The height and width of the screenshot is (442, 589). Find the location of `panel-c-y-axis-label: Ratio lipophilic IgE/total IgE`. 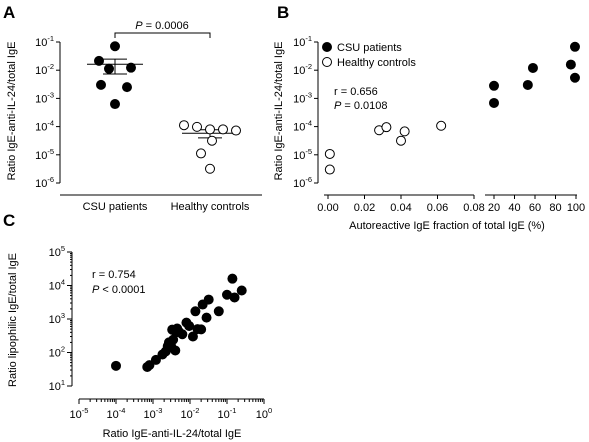

panel-c-y-axis-label: Ratio lipophilic IgE/total IgE is located at coordinates (13, 320).